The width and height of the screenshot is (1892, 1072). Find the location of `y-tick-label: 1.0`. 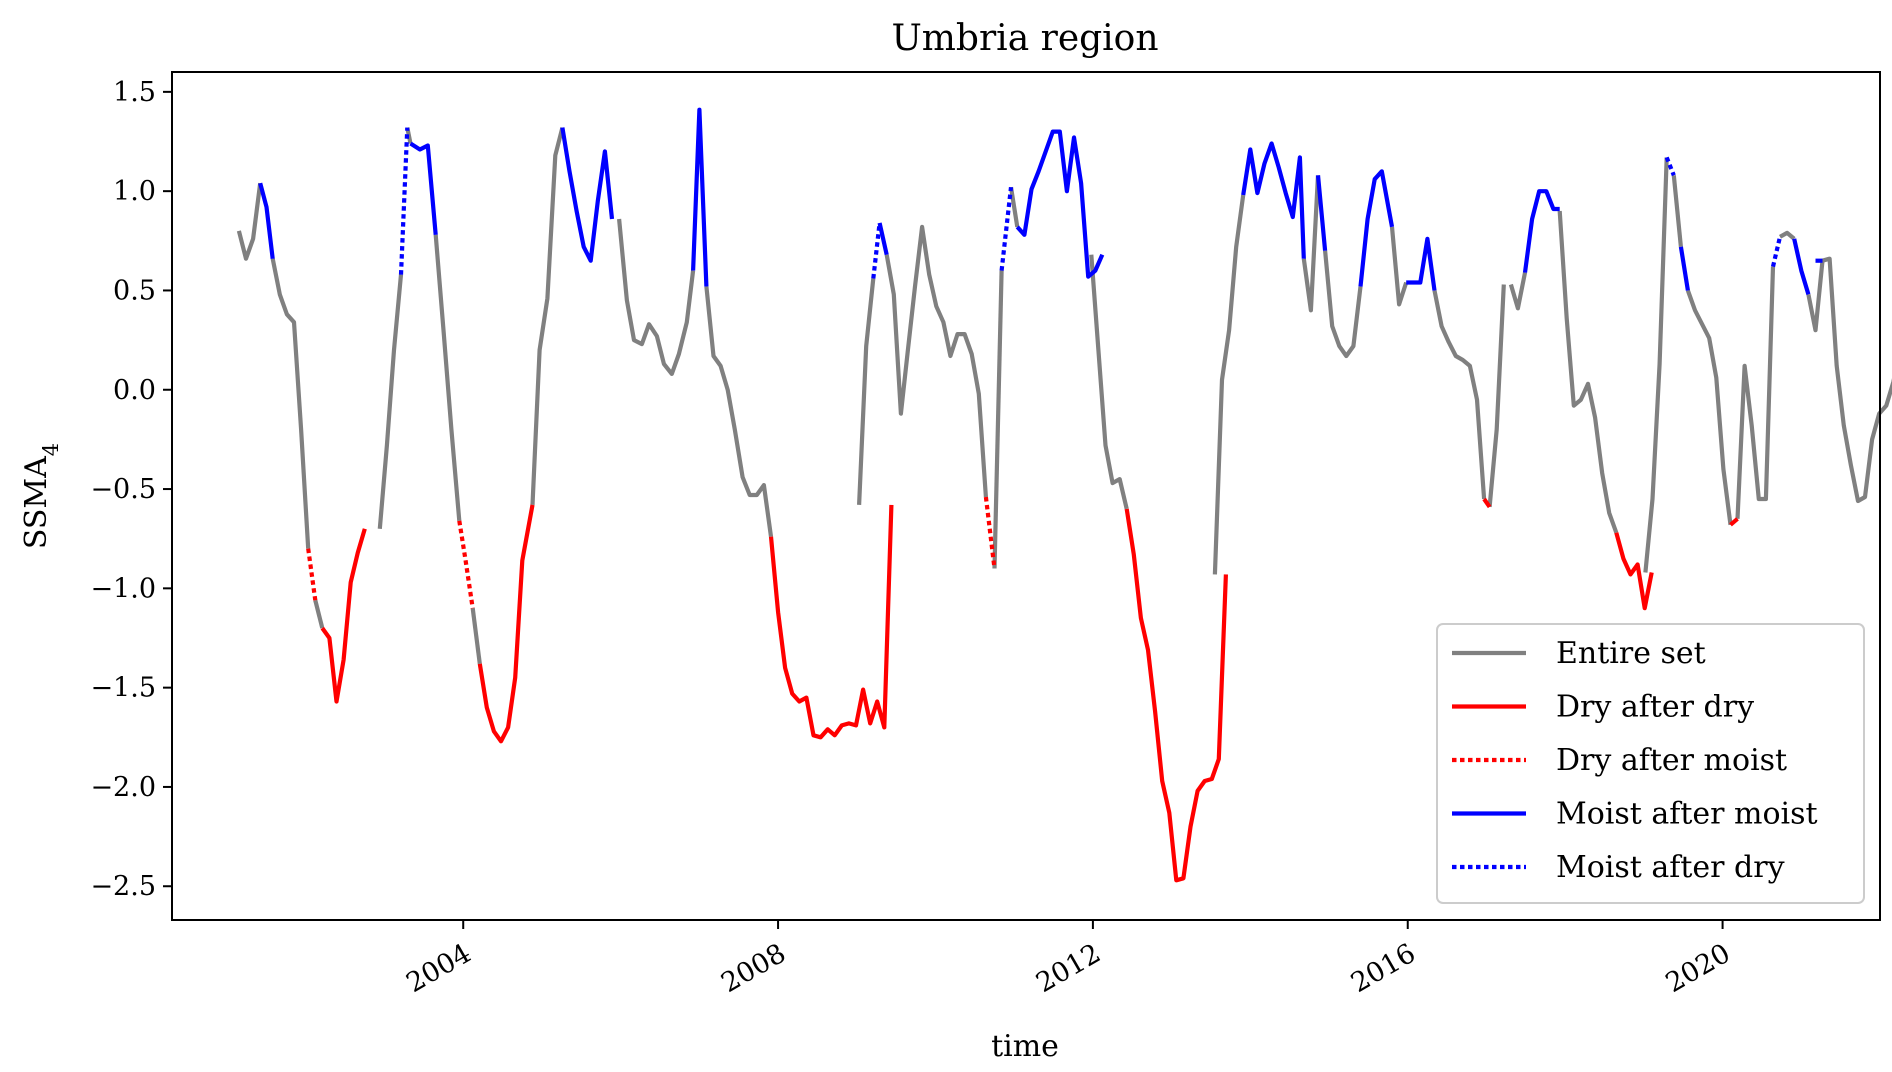

y-tick-label: 1.0 is located at coordinates (134, 191).